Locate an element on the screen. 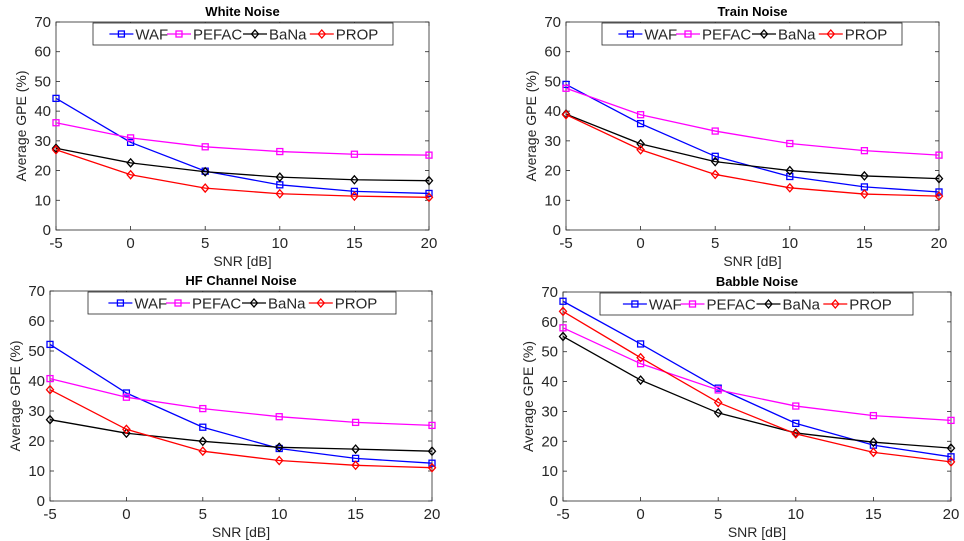 The image size is (964, 541). x-tick-label: 0 is located at coordinates (640, 243).